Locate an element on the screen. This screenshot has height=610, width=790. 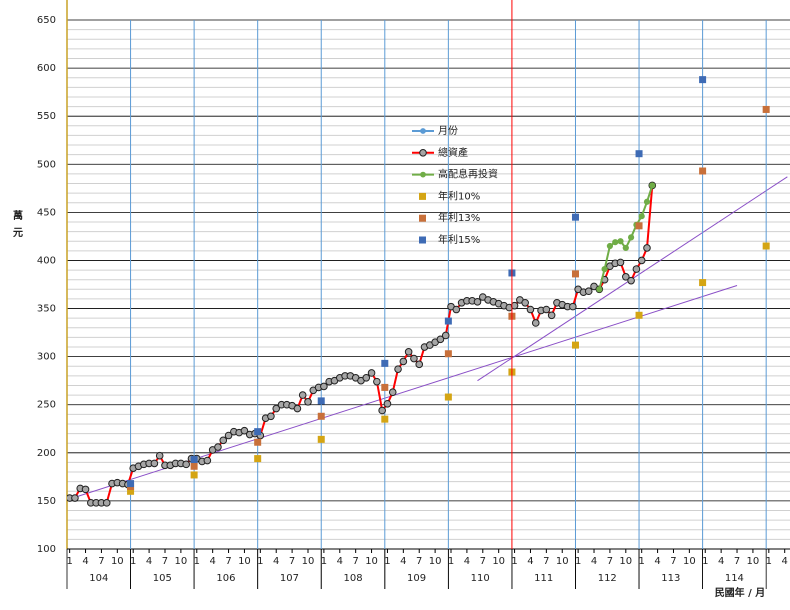
legend-label: 年利15% is located at coordinates (459, 239).